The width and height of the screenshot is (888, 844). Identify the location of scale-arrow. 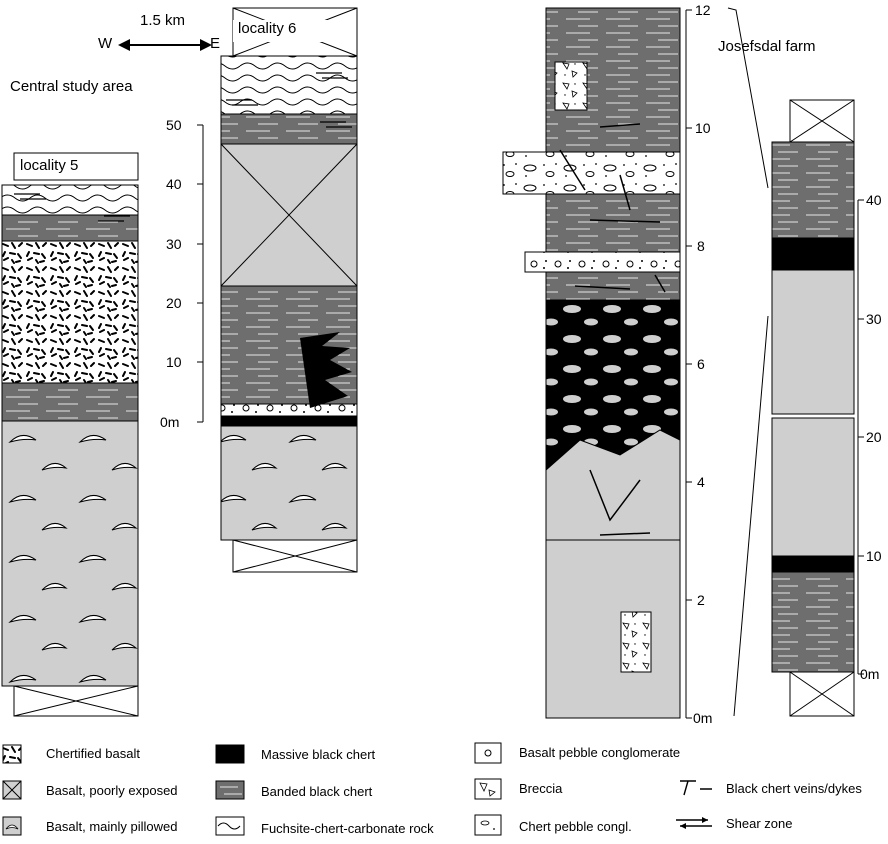
(165, 45).